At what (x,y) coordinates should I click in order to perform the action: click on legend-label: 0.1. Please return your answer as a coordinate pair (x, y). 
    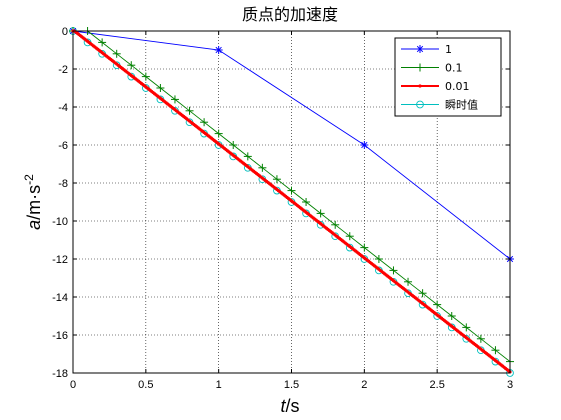
    Looking at the image, I should click on (454, 68).